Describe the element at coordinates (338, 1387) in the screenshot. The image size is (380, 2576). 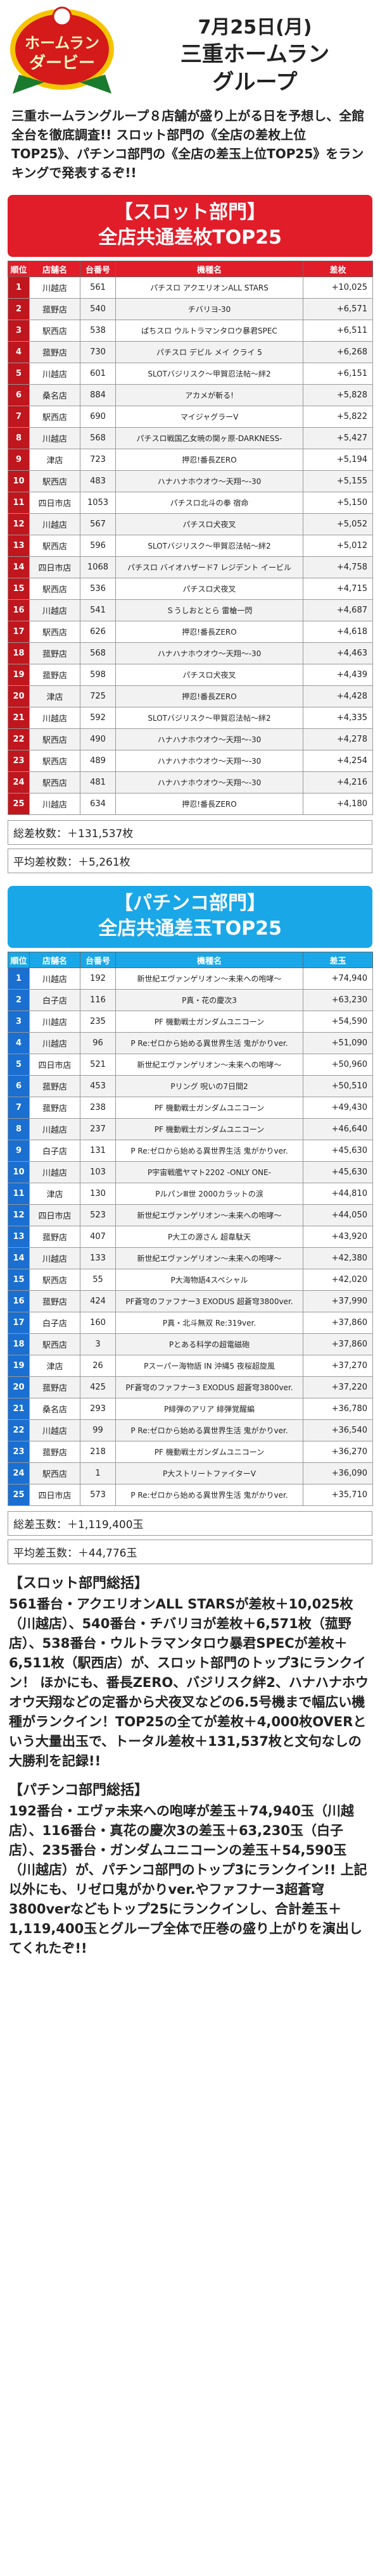
I see `diff-cell: +37,220` at that location.